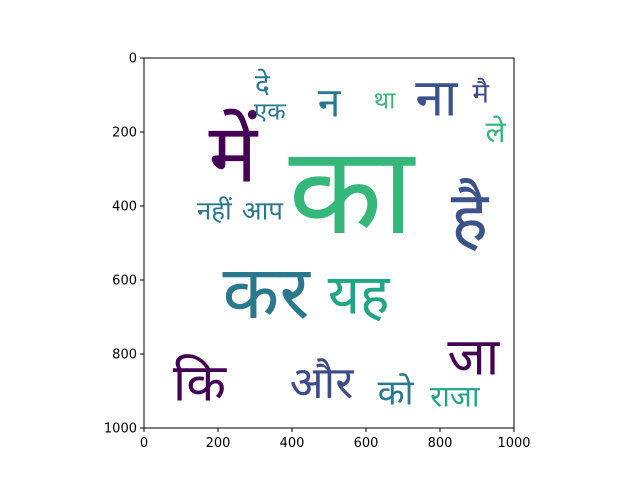  What do you see at coordinates (124, 207) in the screenshot?
I see `y-tick-label-2: 400` at bounding box center [124, 207].